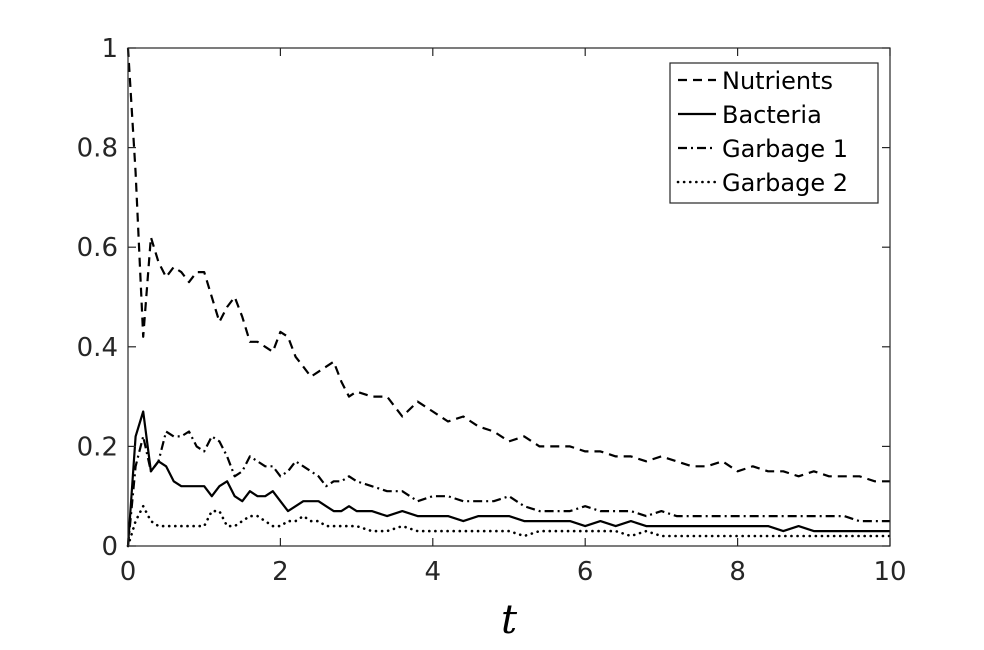 The image size is (984, 650). What do you see at coordinates (109, 49) in the screenshot?
I see `y-tick-label: 1` at bounding box center [109, 49].